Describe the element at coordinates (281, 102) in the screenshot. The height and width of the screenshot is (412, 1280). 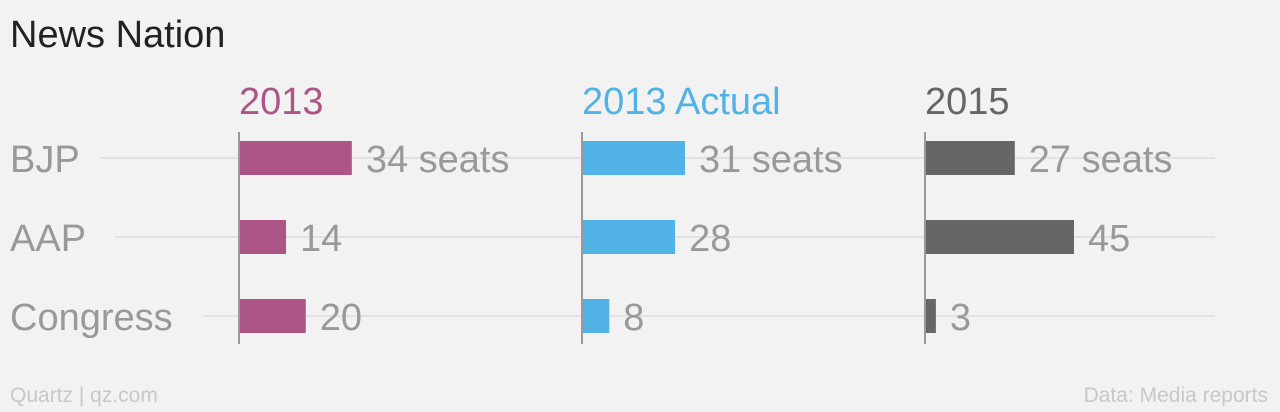
I see `series-header-2013: 2013` at that location.